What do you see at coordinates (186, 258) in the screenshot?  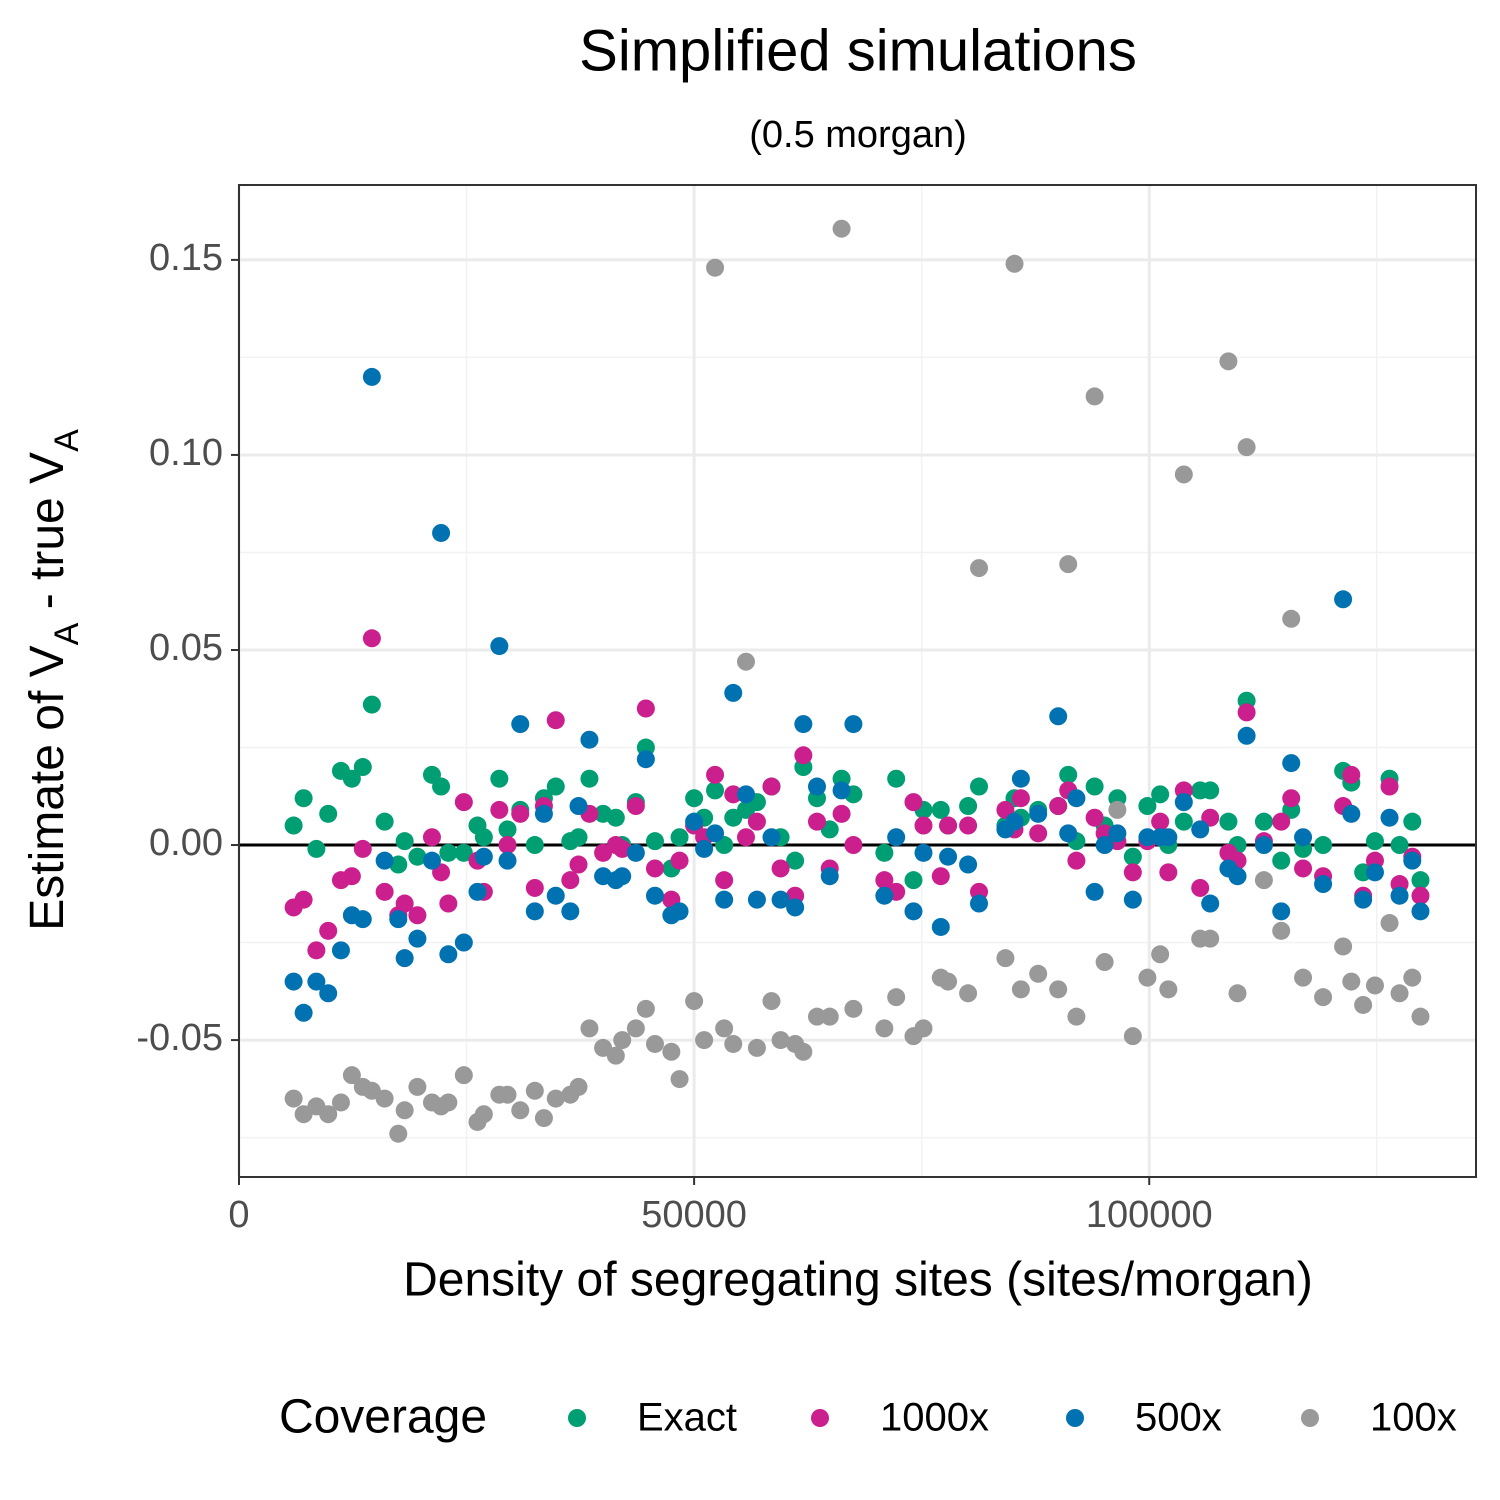 I see `y-tick-label: 0.15` at bounding box center [186, 258].